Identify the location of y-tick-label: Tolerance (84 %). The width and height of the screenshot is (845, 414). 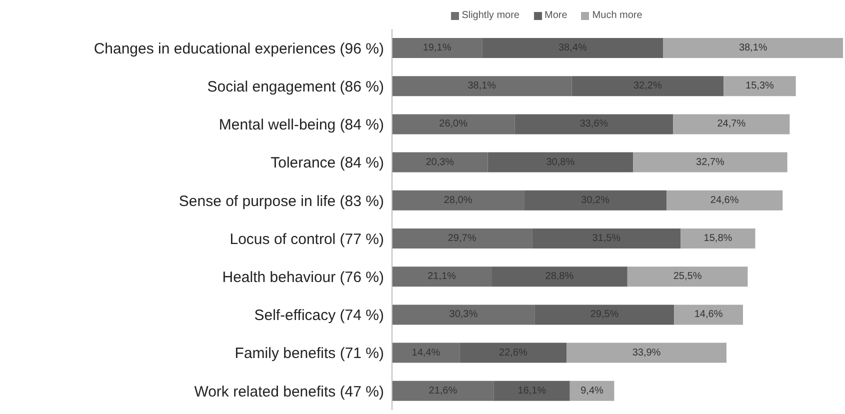
(327, 163).